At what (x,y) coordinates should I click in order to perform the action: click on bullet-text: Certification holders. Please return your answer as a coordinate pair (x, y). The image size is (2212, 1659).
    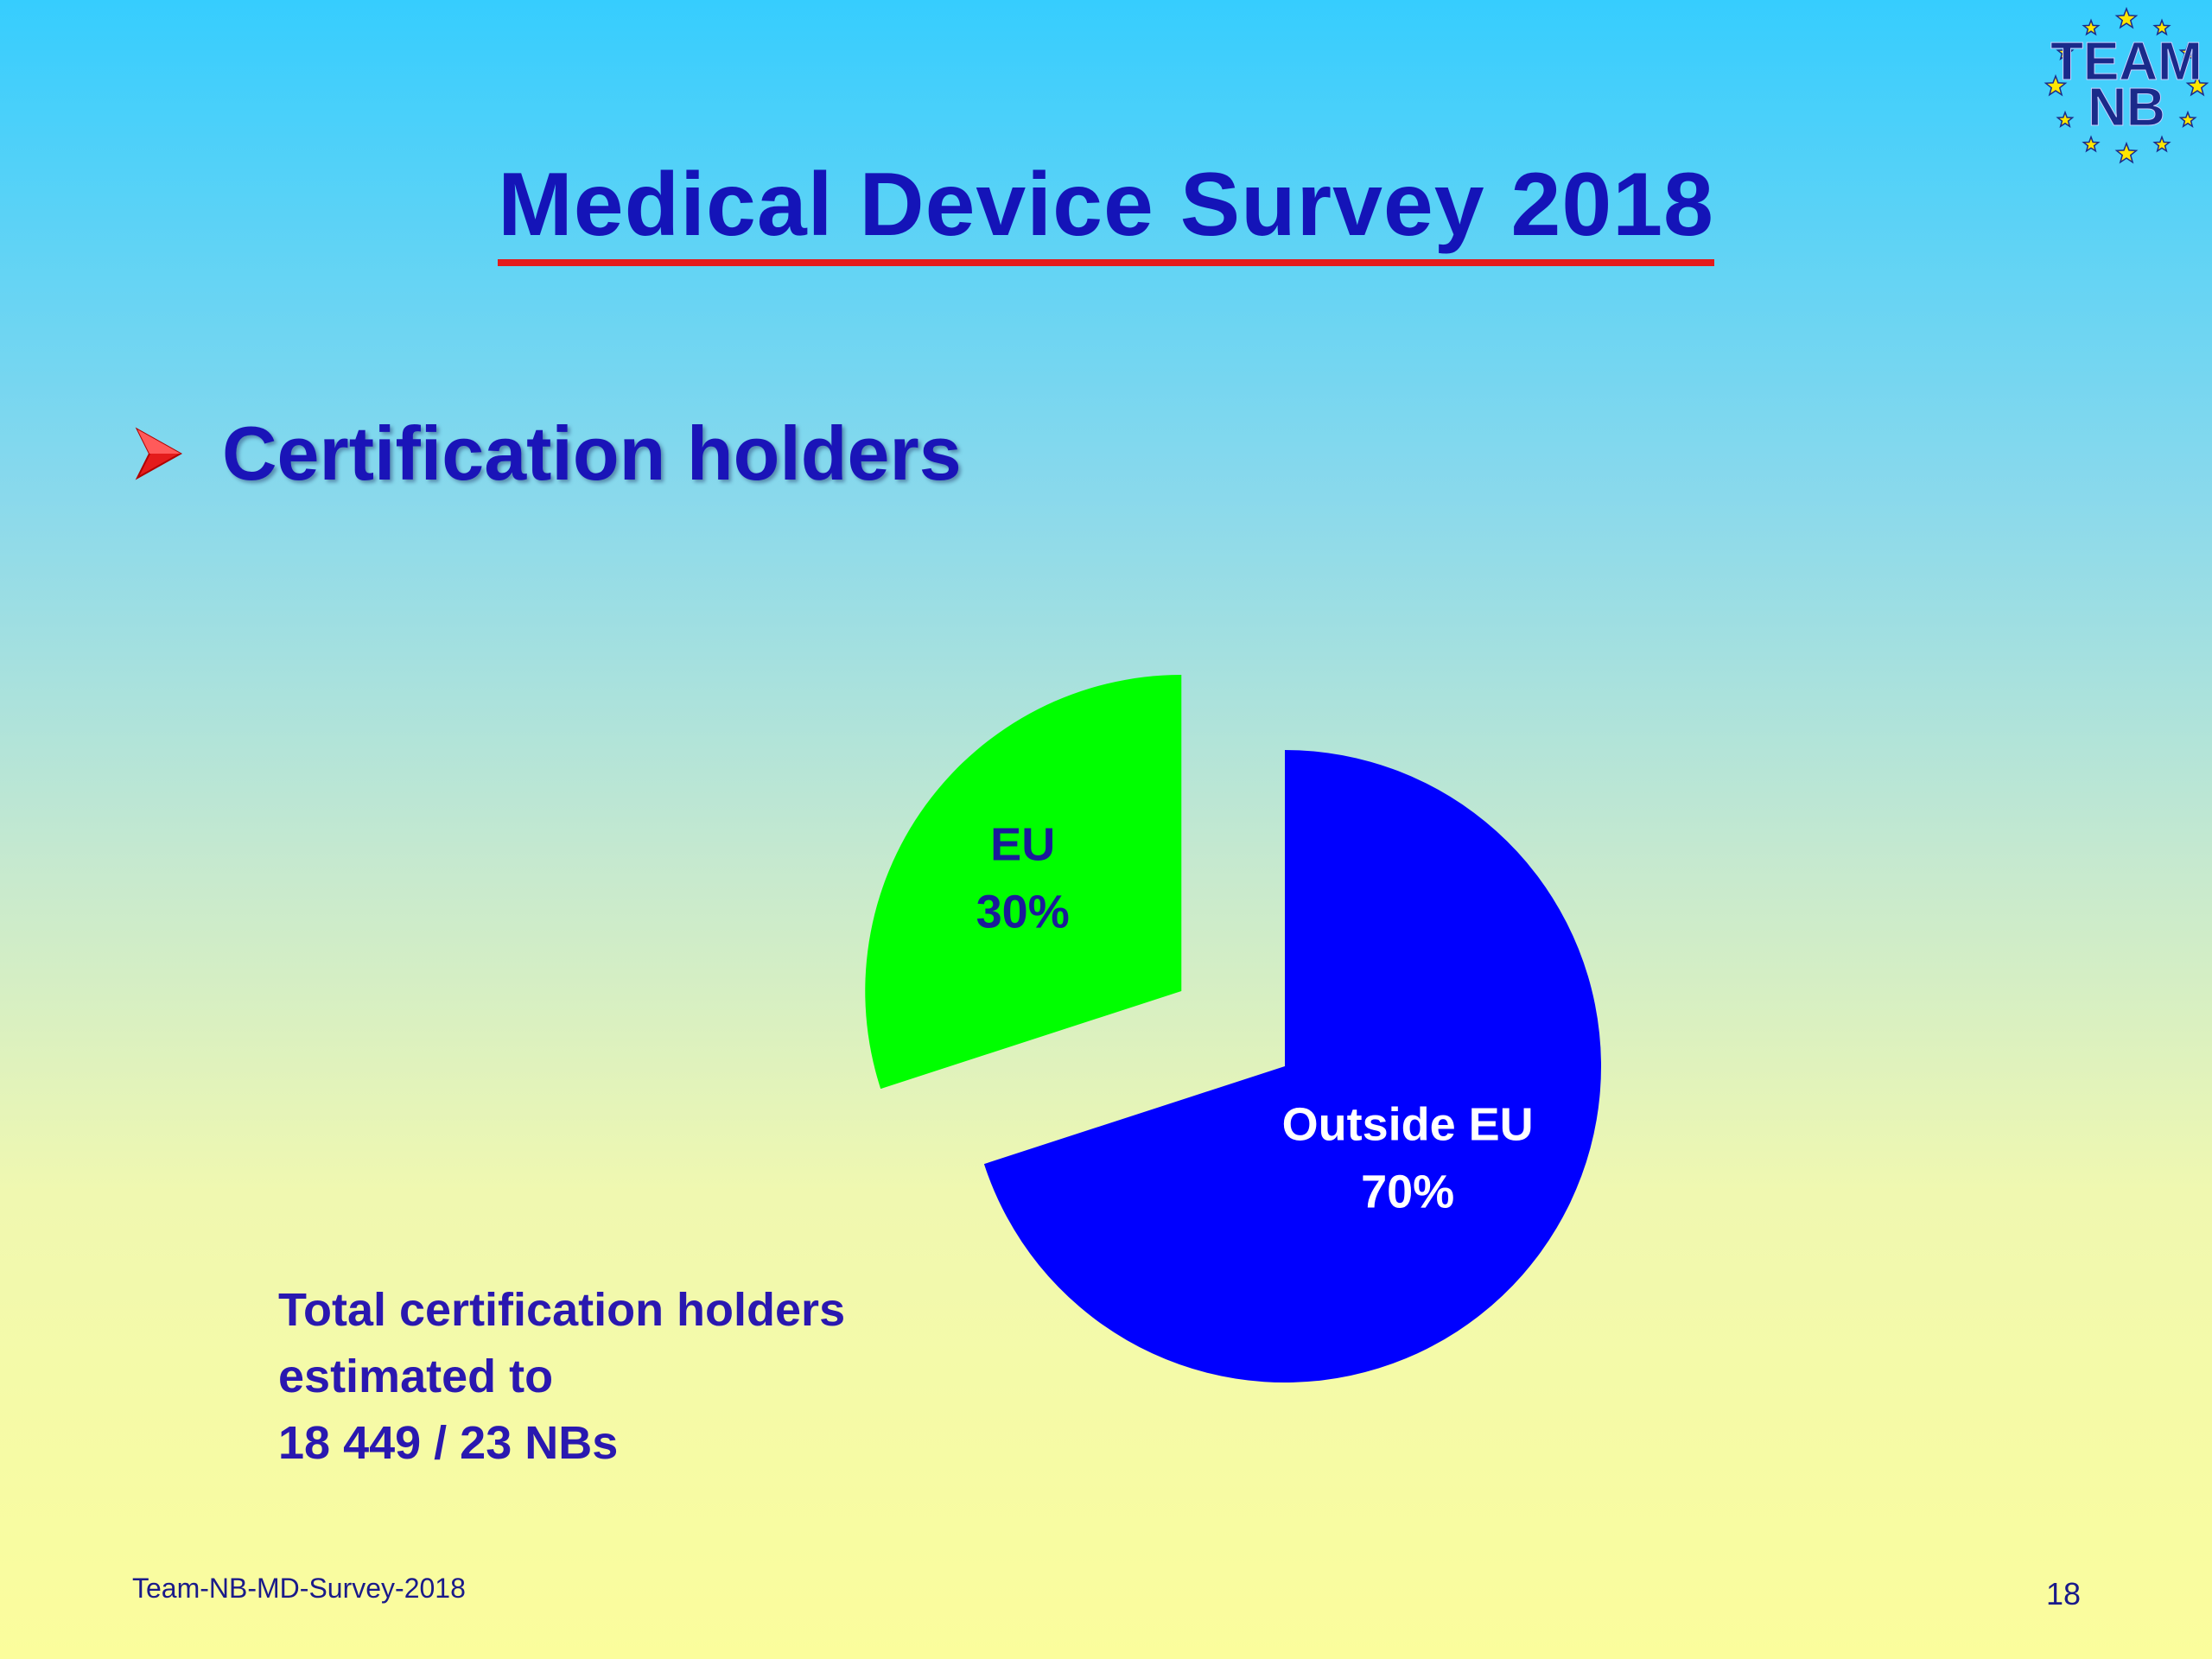
    Looking at the image, I should click on (592, 453).